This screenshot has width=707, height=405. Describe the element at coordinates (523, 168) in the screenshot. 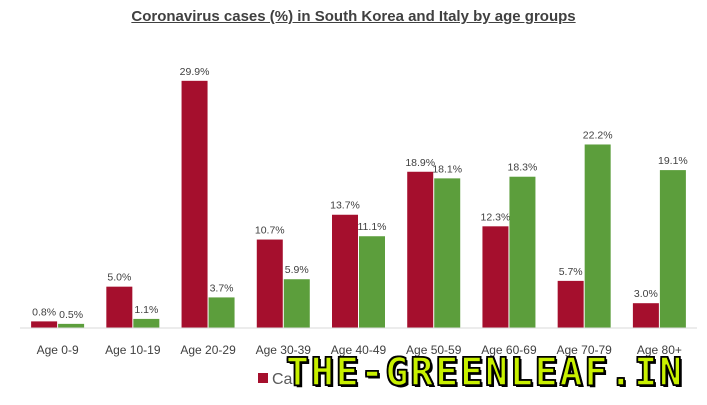

I see `data-label-s2-age-60-69: 18.3%` at that location.